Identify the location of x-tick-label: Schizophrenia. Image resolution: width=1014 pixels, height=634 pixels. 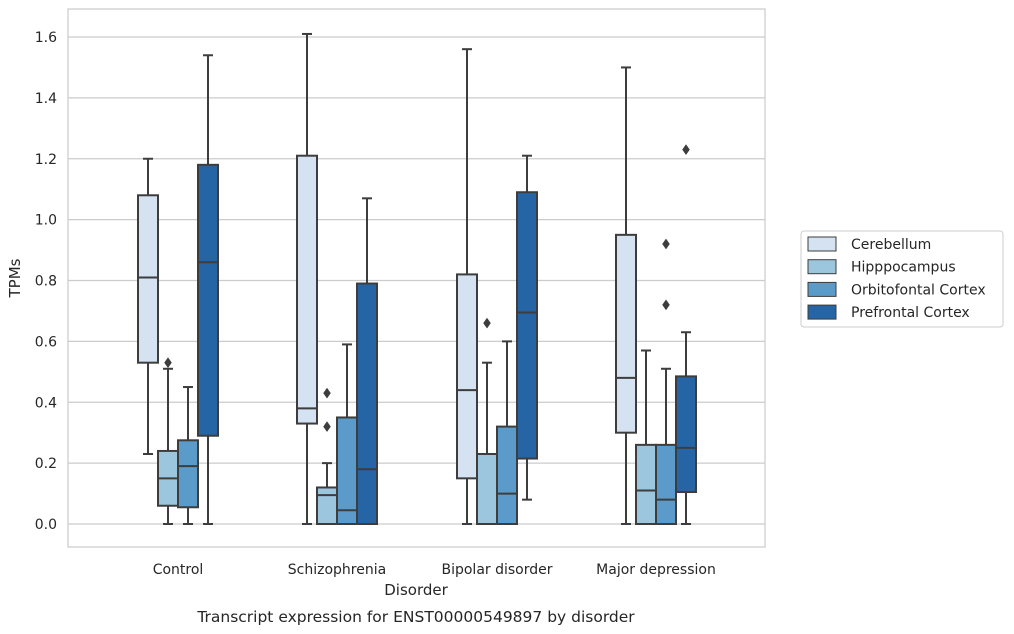
(337, 570).